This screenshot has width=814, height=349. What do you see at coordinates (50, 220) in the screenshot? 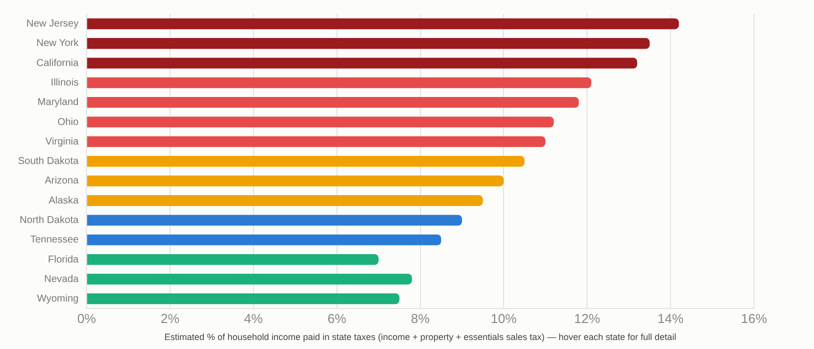
I see `y-tick-label: North Dakota` at bounding box center [50, 220].